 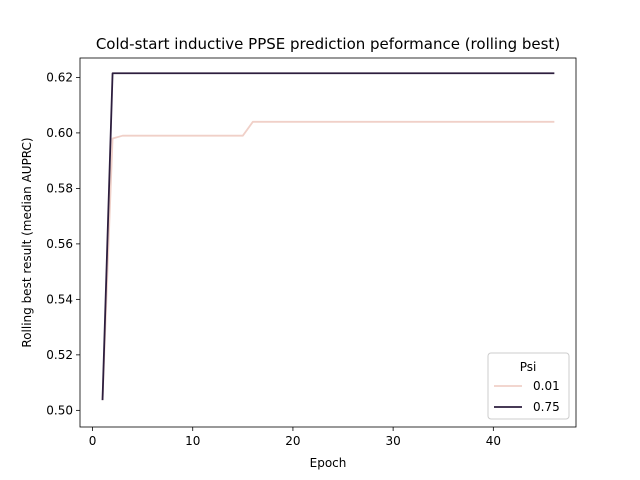 I want to click on legend-label-0.01: 0.01, so click(x=546, y=386).